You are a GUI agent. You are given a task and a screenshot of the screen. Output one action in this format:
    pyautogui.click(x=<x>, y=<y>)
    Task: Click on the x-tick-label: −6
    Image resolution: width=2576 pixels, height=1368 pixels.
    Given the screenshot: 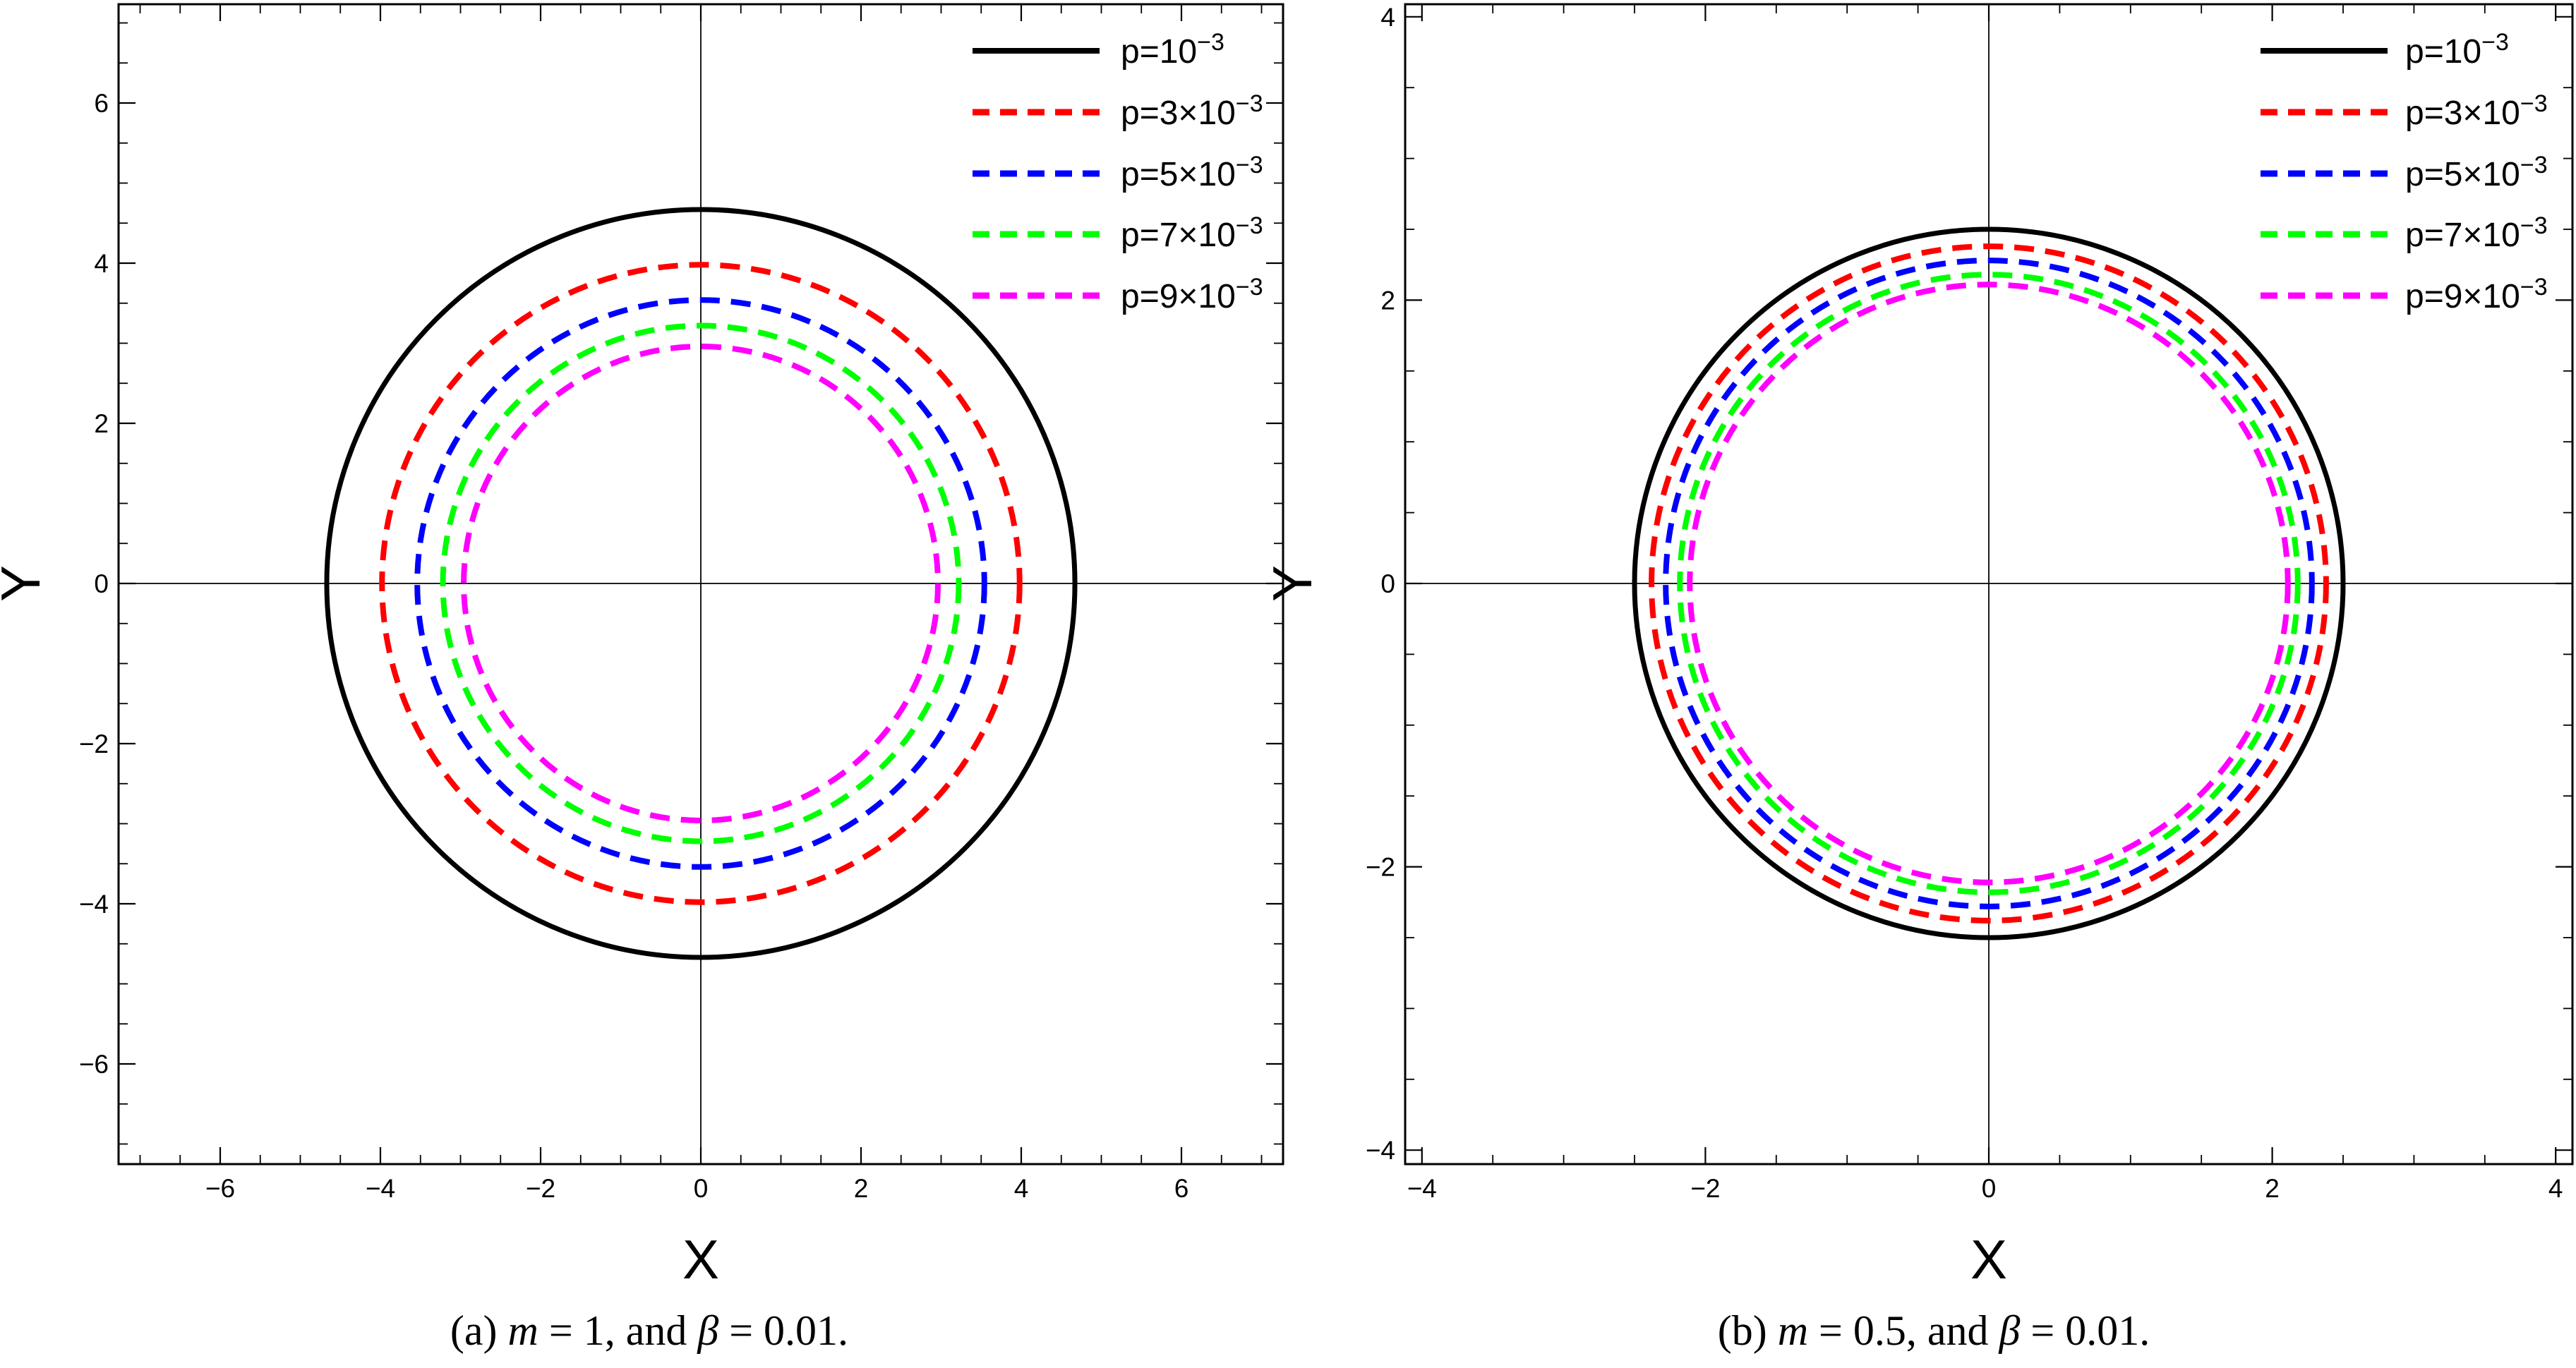 What is the action you would take?
    pyautogui.click(x=220, y=1188)
    